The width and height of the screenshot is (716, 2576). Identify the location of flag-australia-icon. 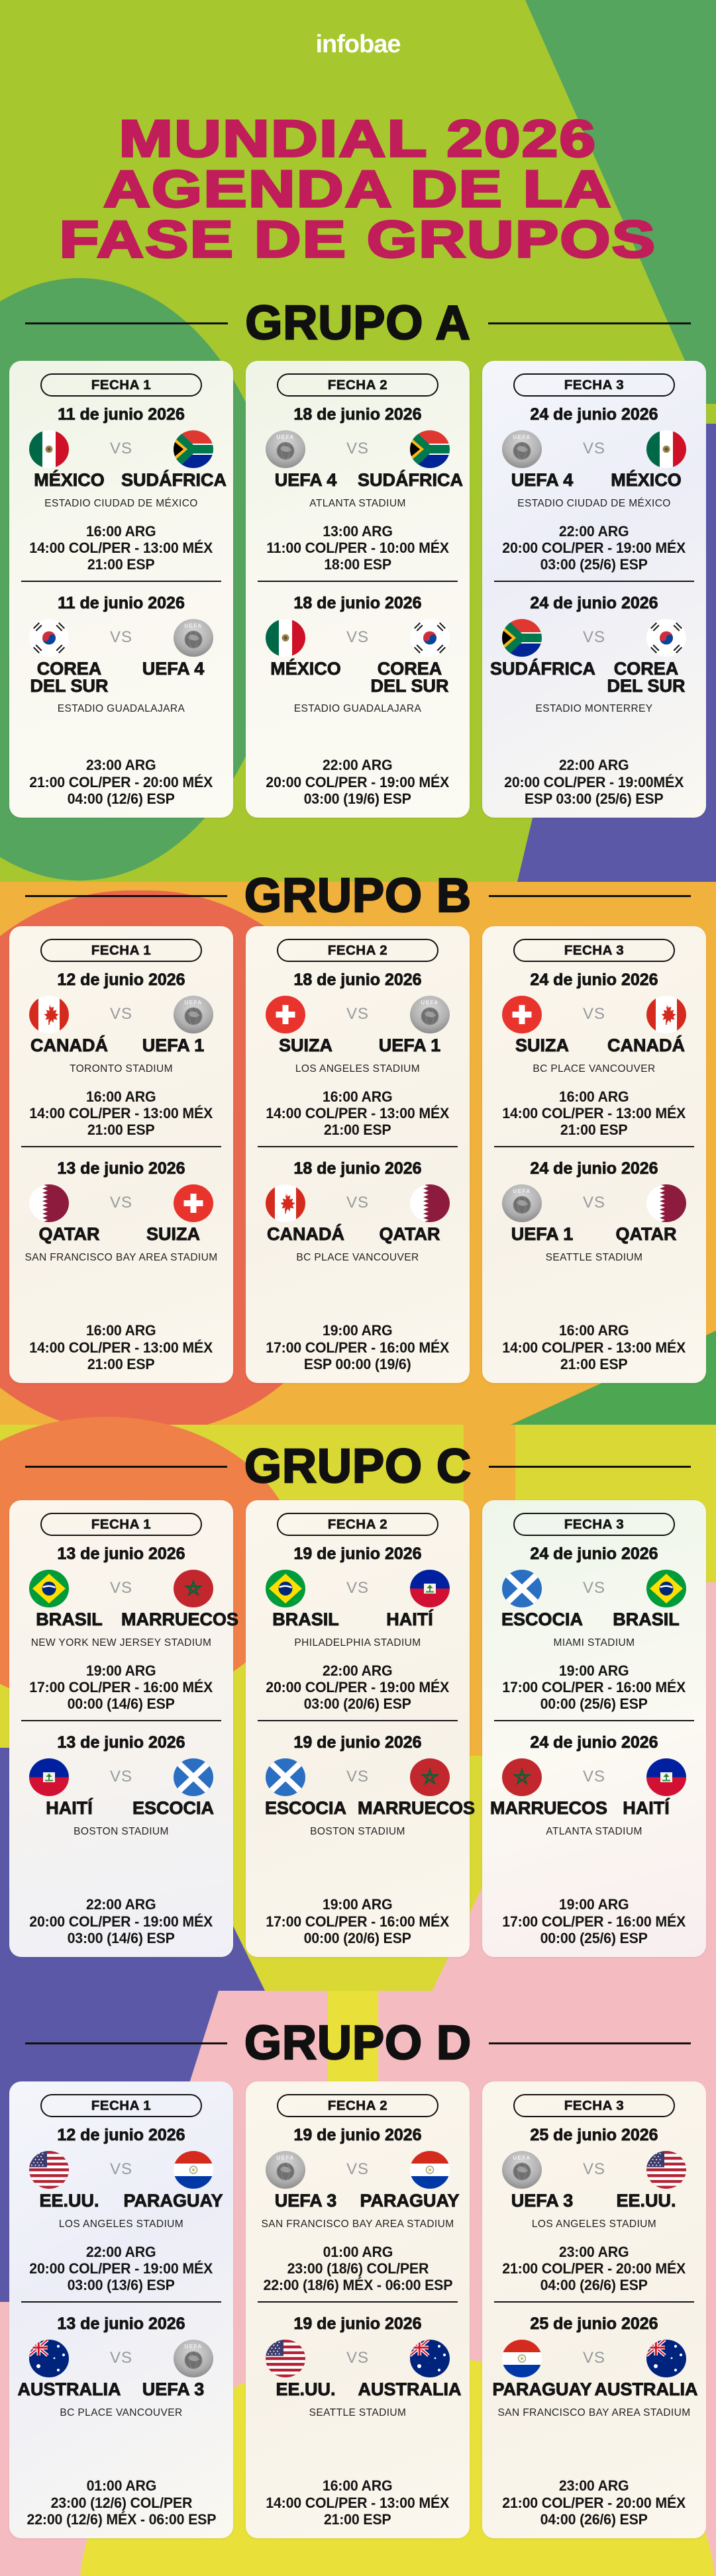
(430, 2358).